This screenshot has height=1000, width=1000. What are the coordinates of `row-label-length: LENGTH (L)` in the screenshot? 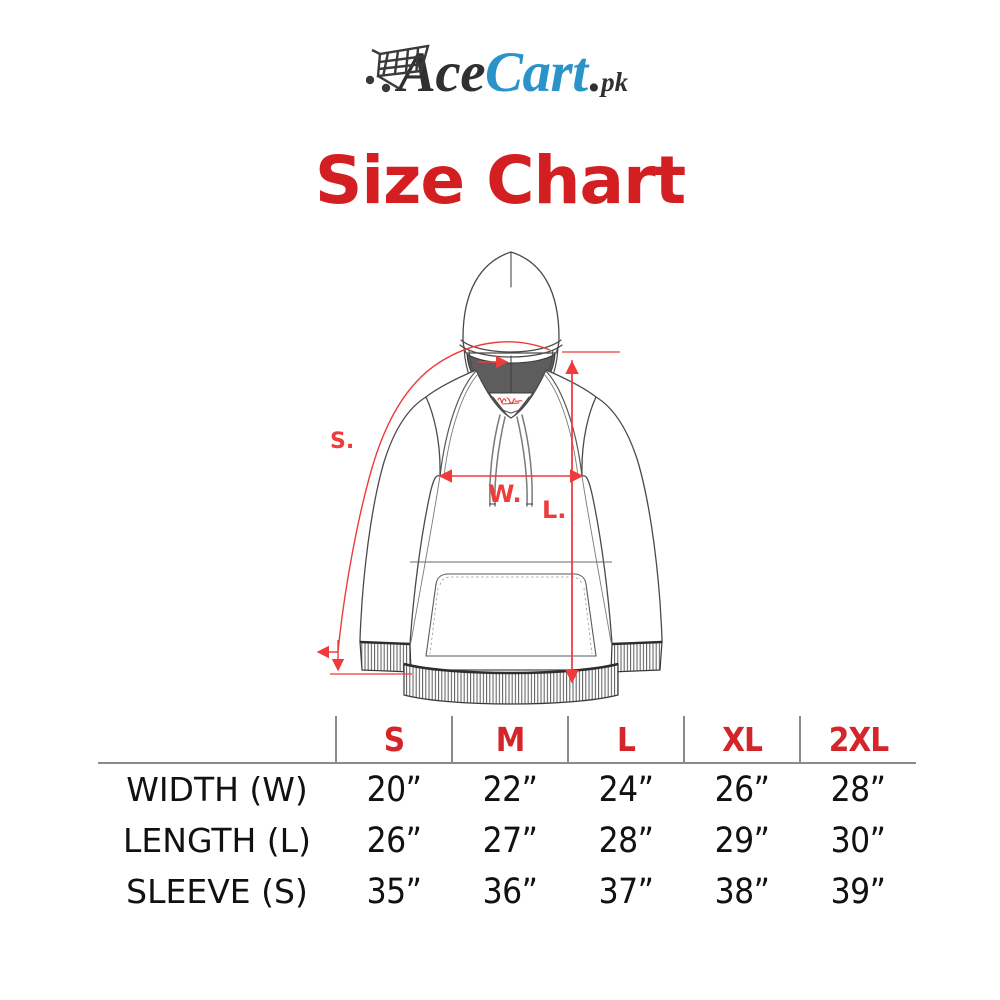 It's located at (217, 840).